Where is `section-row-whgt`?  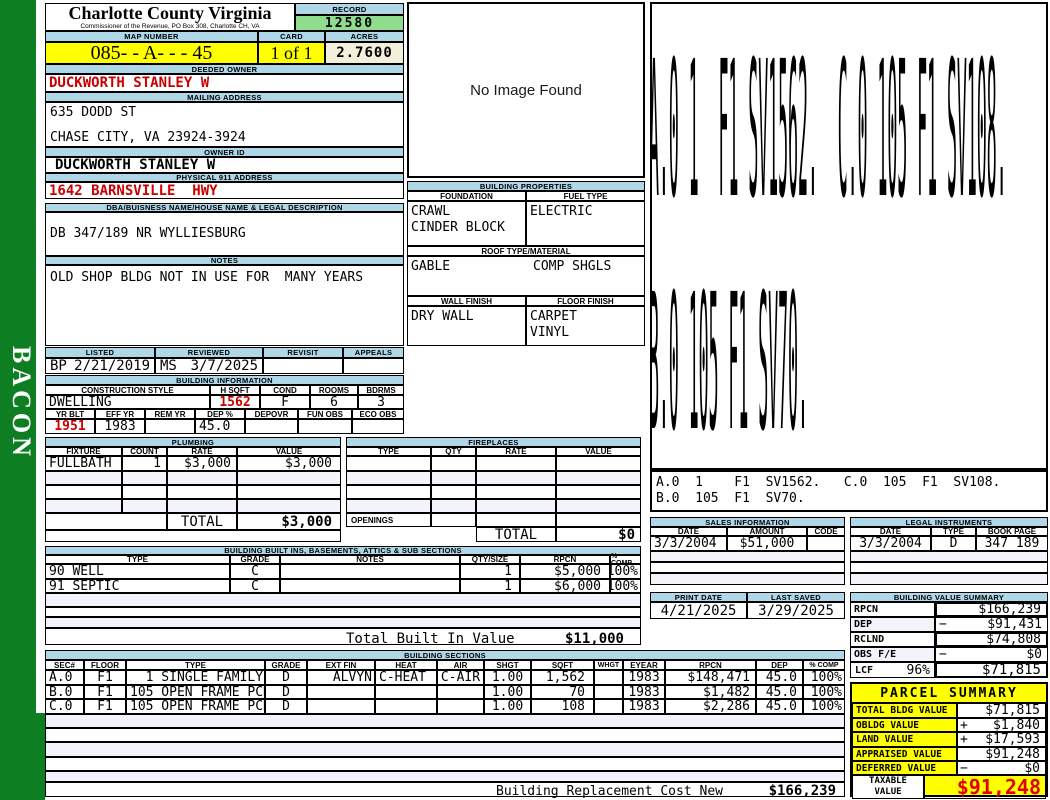
section-row-whgt is located at coordinates (608, 692).